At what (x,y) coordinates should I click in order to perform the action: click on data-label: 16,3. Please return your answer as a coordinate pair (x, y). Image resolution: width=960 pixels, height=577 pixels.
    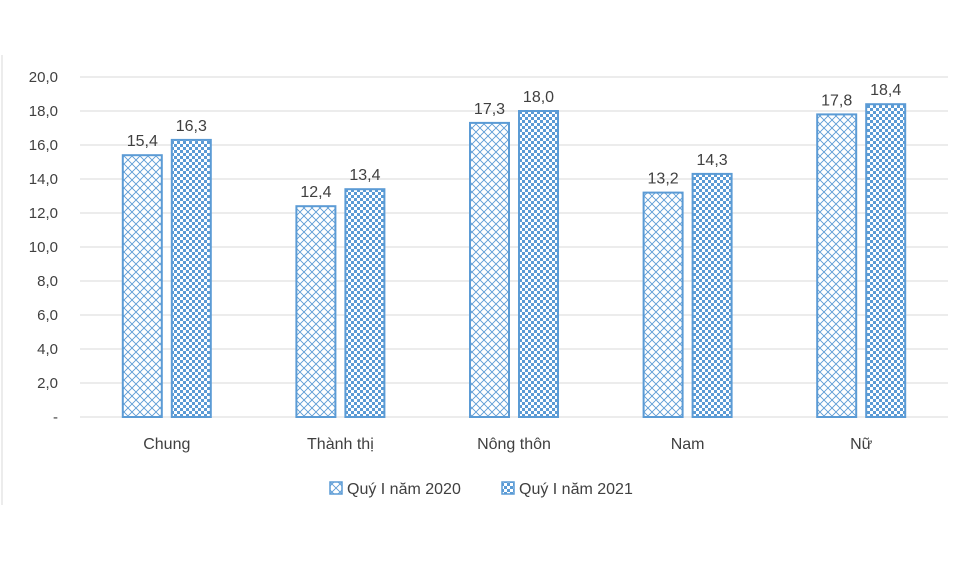
    Looking at the image, I should click on (191, 126).